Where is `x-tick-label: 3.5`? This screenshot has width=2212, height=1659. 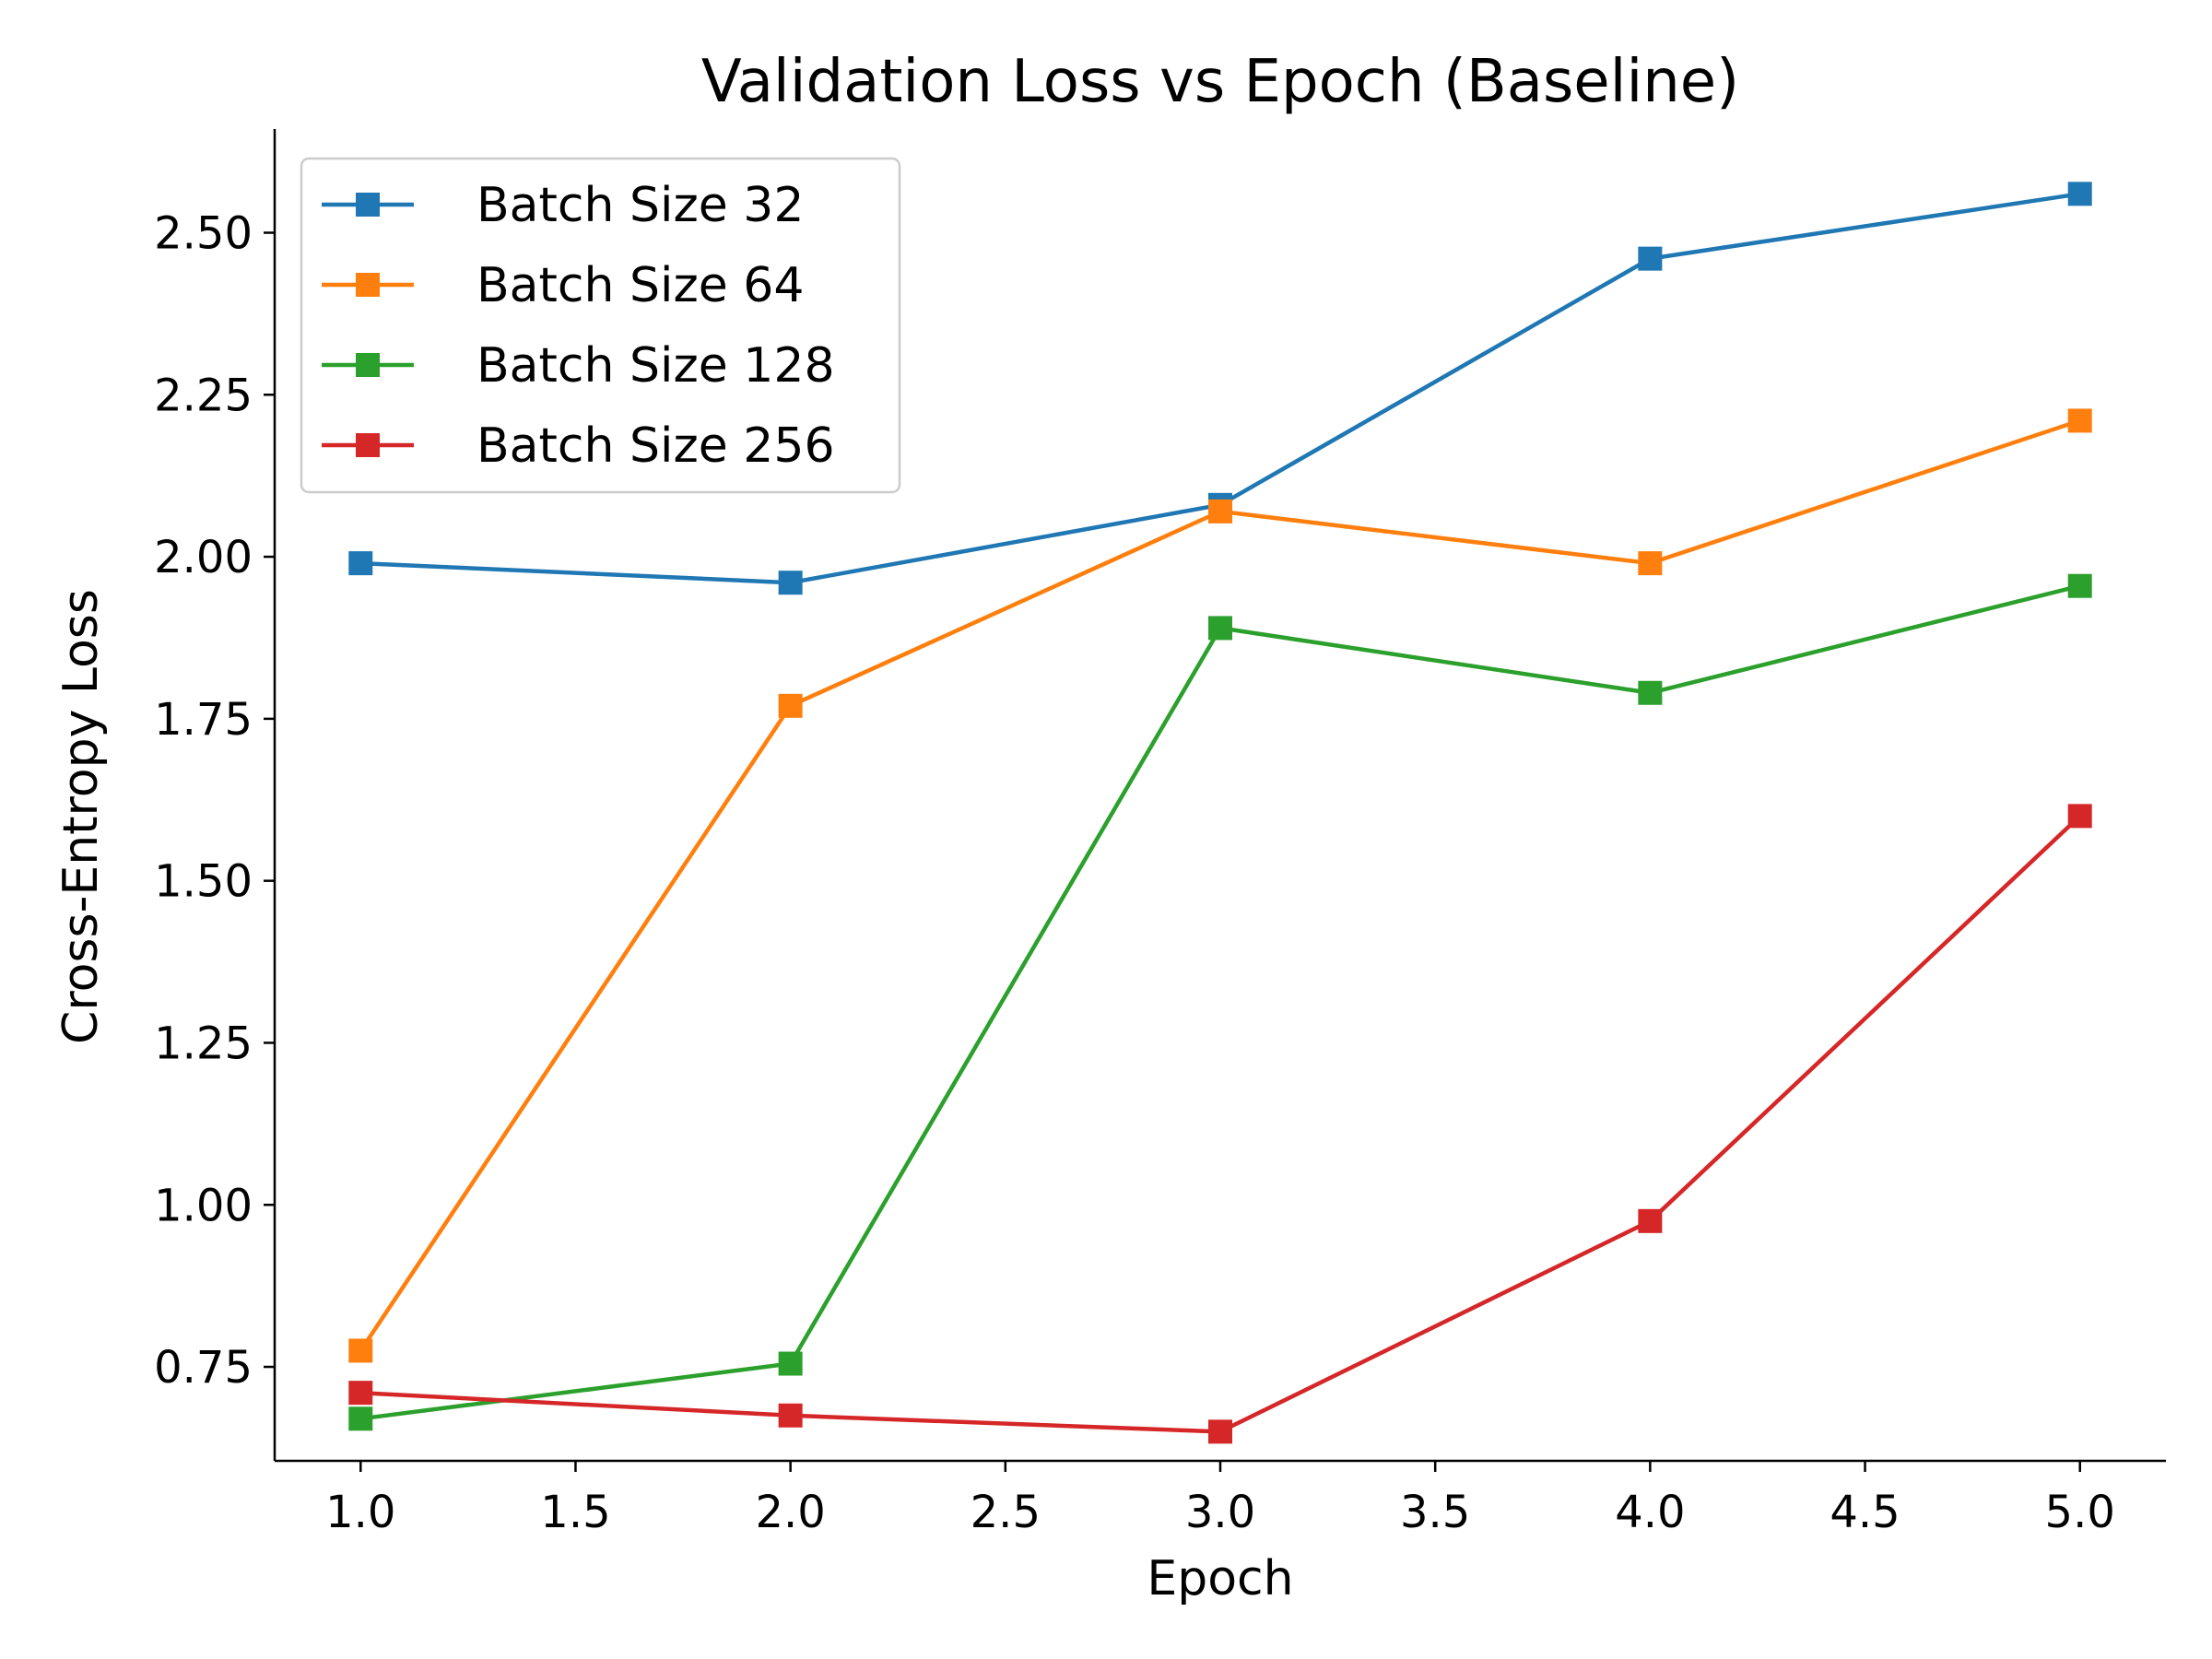 x-tick-label: 3.5 is located at coordinates (1435, 1512).